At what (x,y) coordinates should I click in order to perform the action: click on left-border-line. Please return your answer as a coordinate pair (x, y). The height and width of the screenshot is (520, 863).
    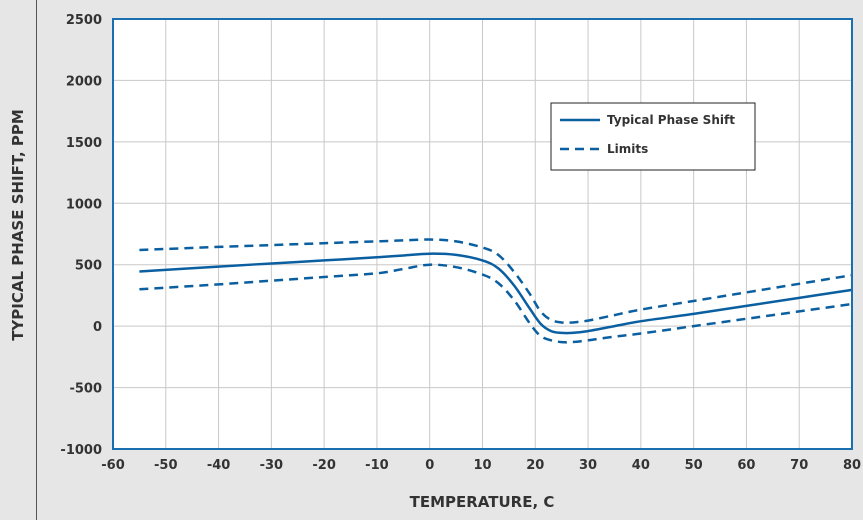
    Looking at the image, I should click on (36, 260).